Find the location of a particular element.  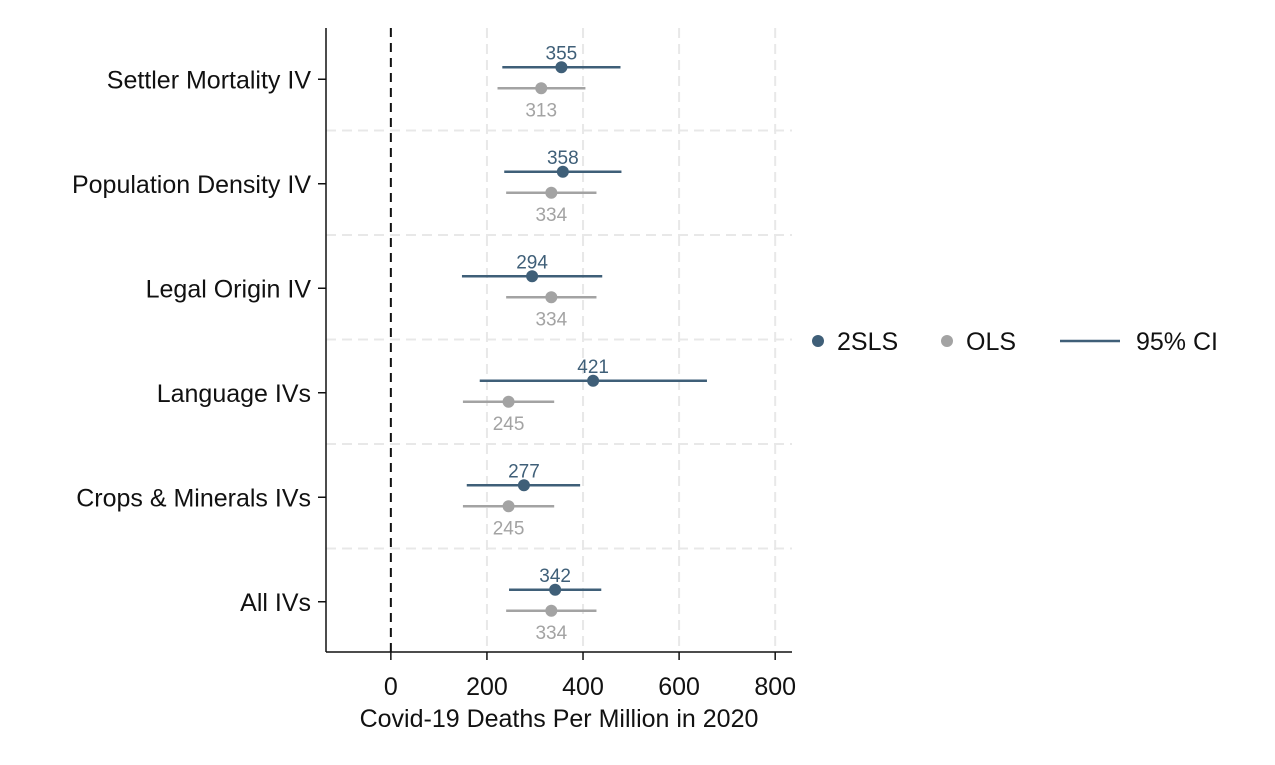

x-tick-label: 200 is located at coordinates (487, 687).